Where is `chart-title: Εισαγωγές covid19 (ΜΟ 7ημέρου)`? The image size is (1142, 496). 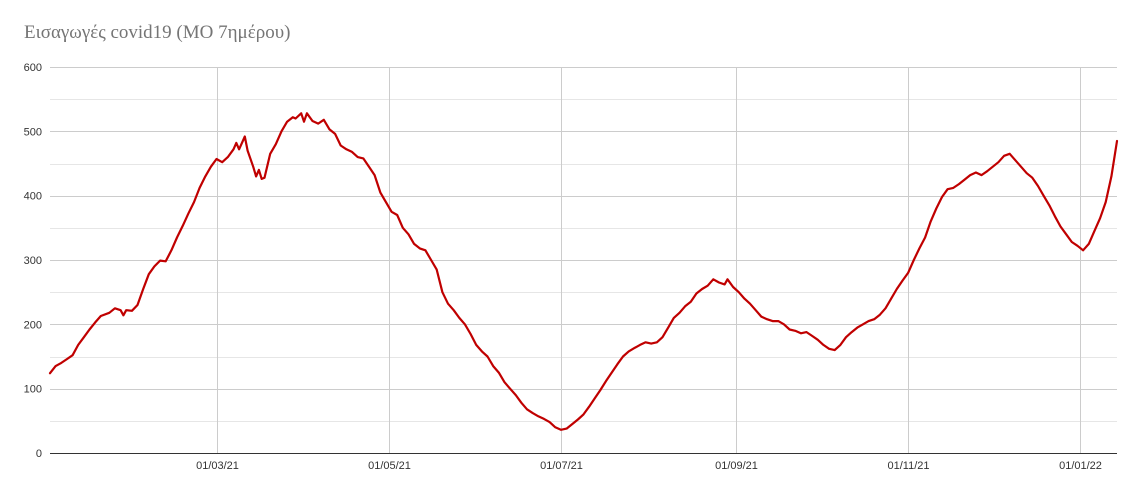 chart-title: Εισαγωγές covid19 (ΜΟ 7ημέρου) is located at coordinates (157, 32).